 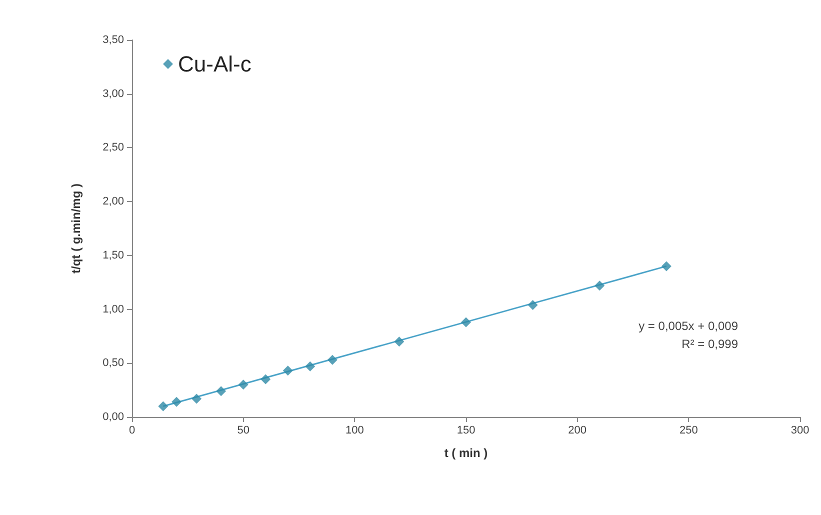 I want to click on x-tick-label: 300, so click(x=800, y=430).